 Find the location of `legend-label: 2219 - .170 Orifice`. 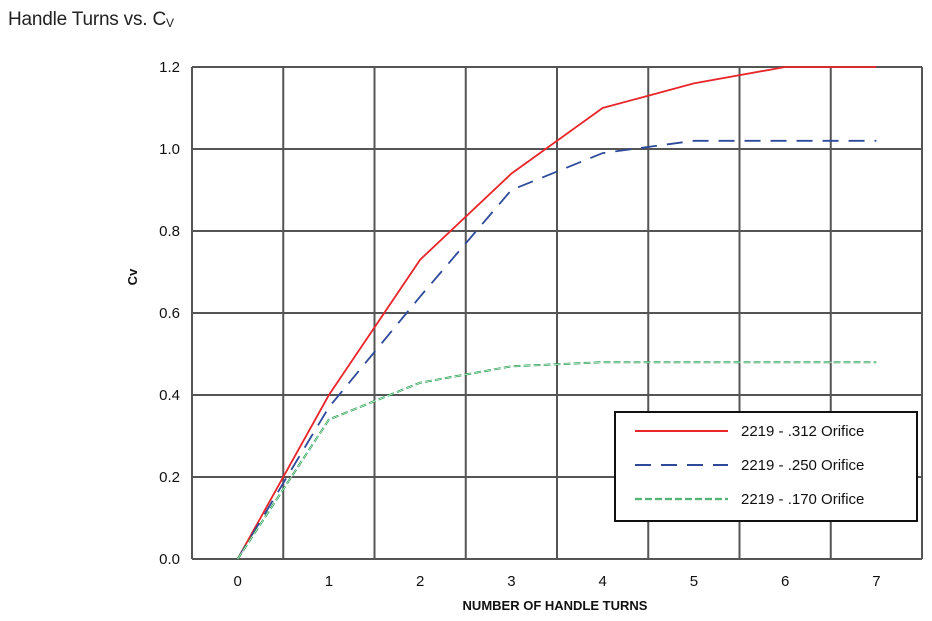

legend-label: 2219 - .170 Orifice is located at coordinates (802, 499).